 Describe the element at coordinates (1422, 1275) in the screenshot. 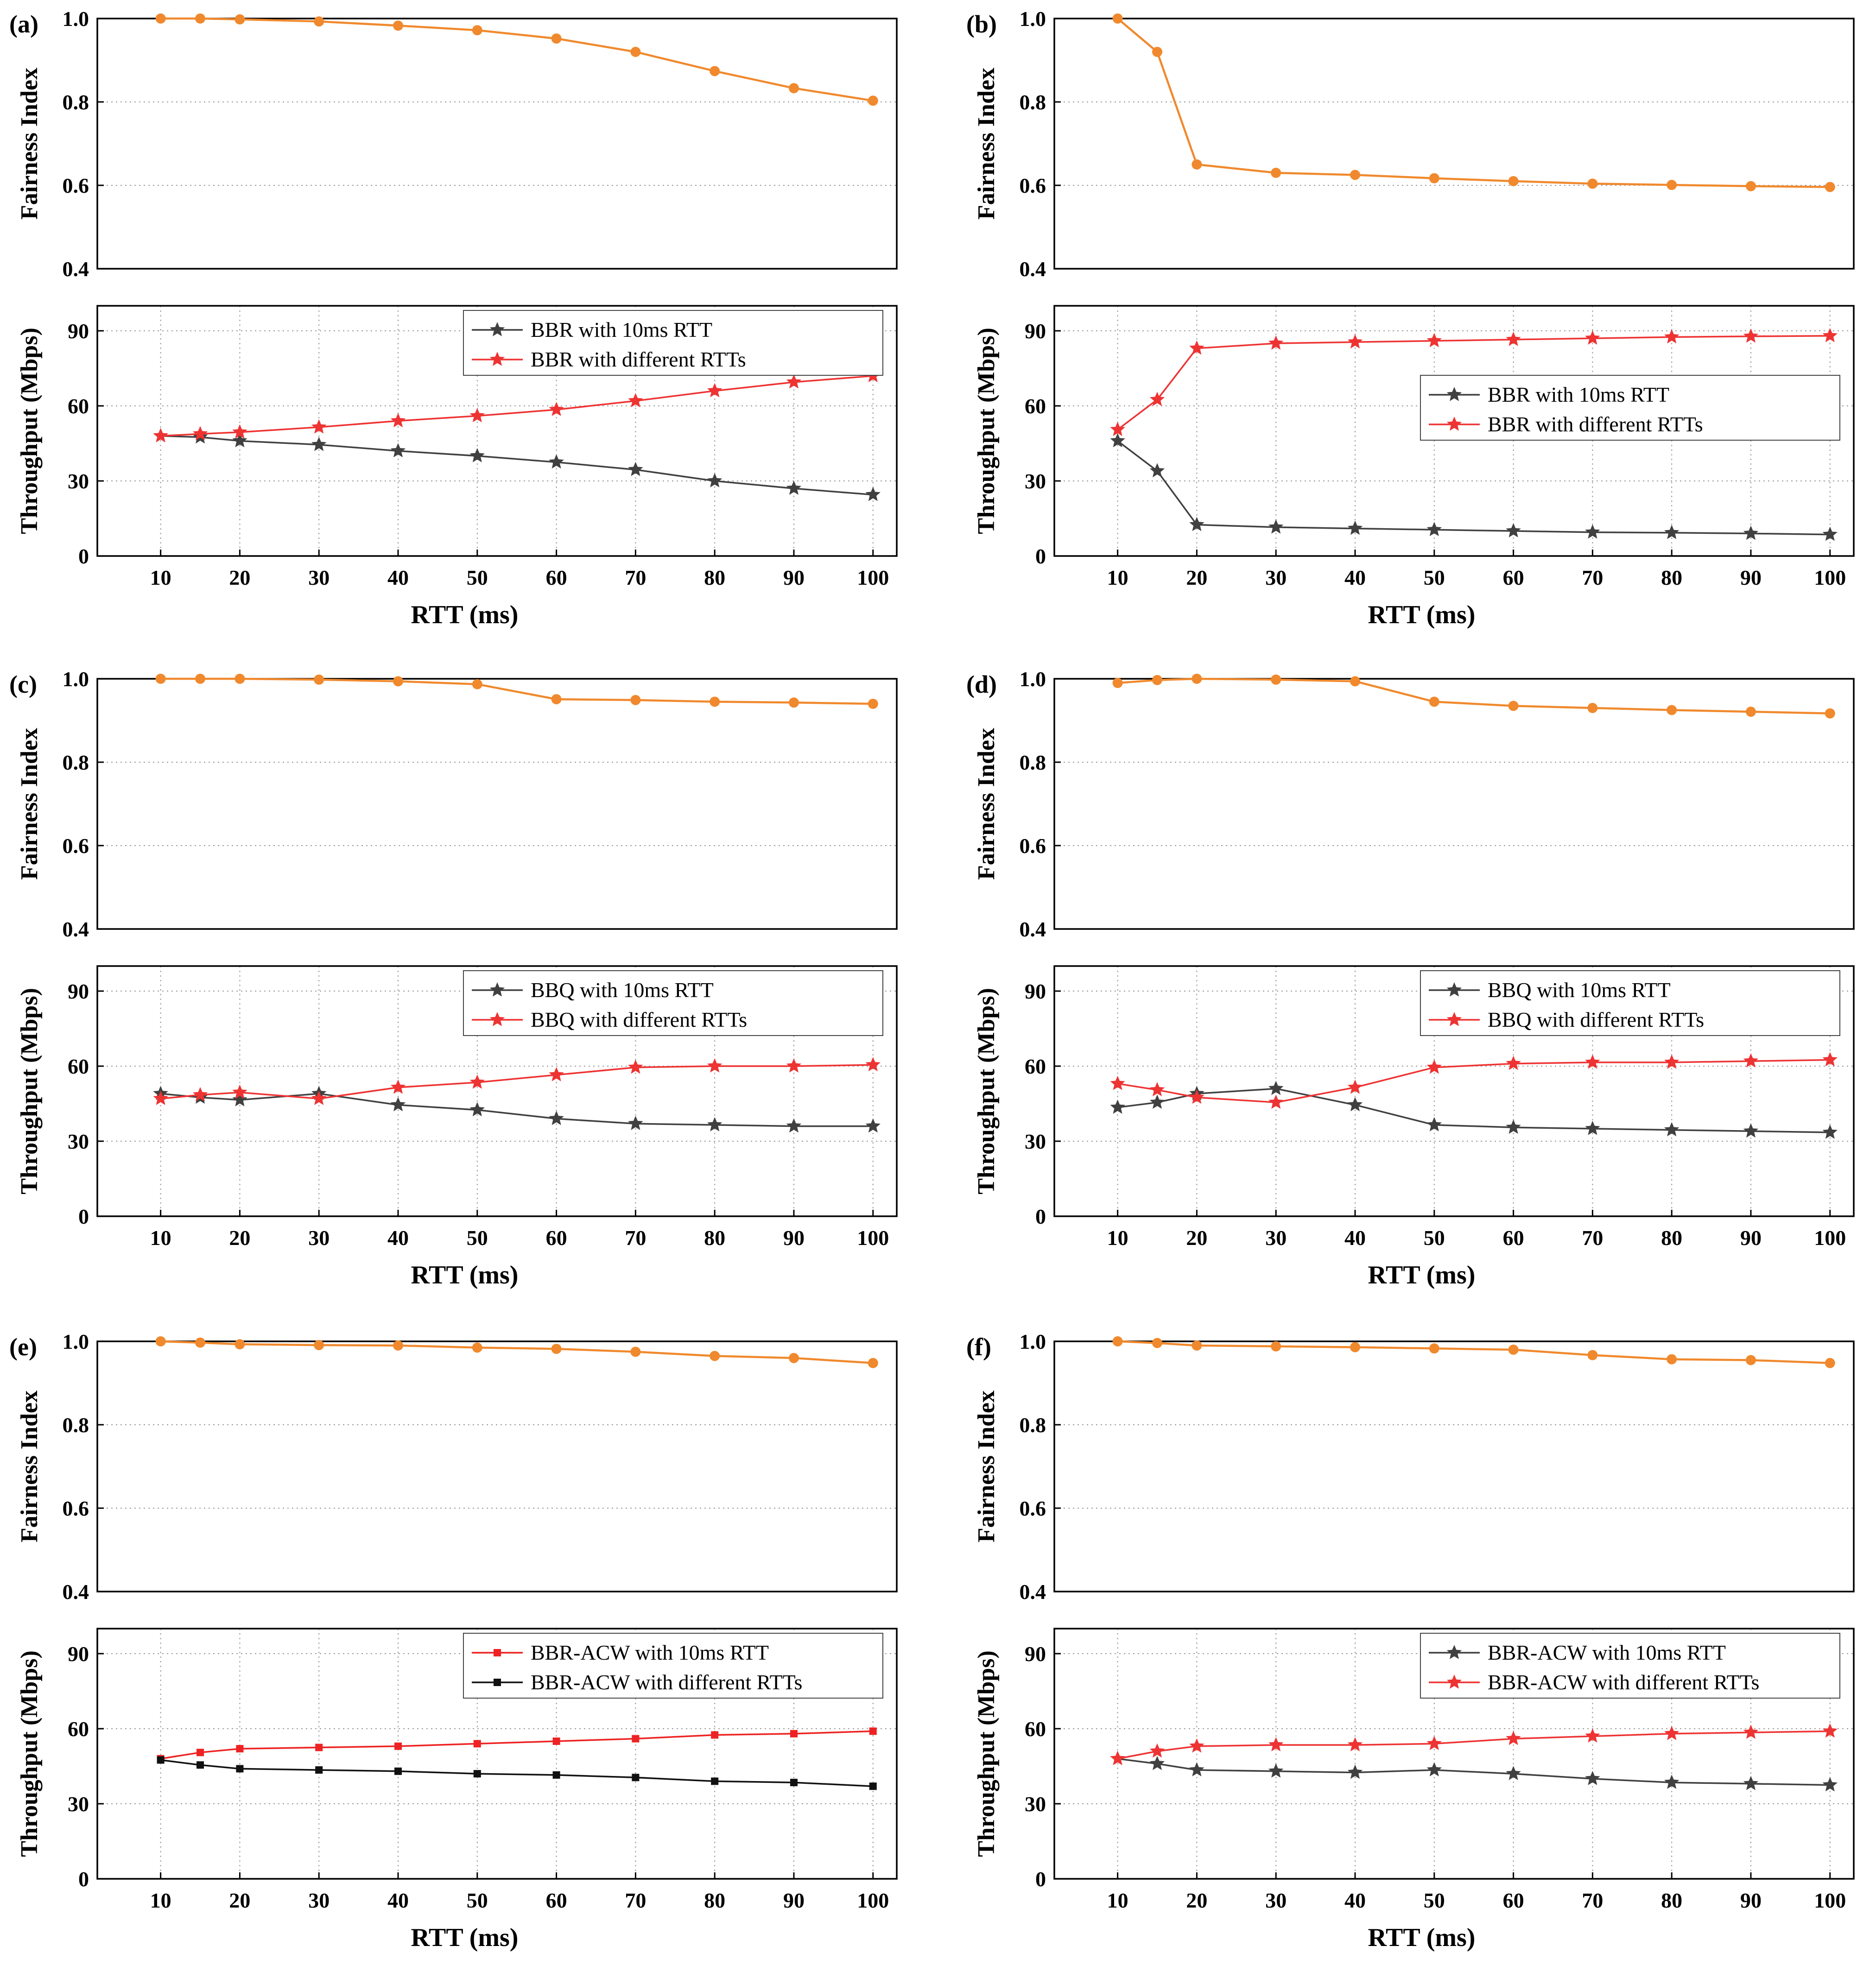

I see `x-axis-label: RTT (ms)` at that location.